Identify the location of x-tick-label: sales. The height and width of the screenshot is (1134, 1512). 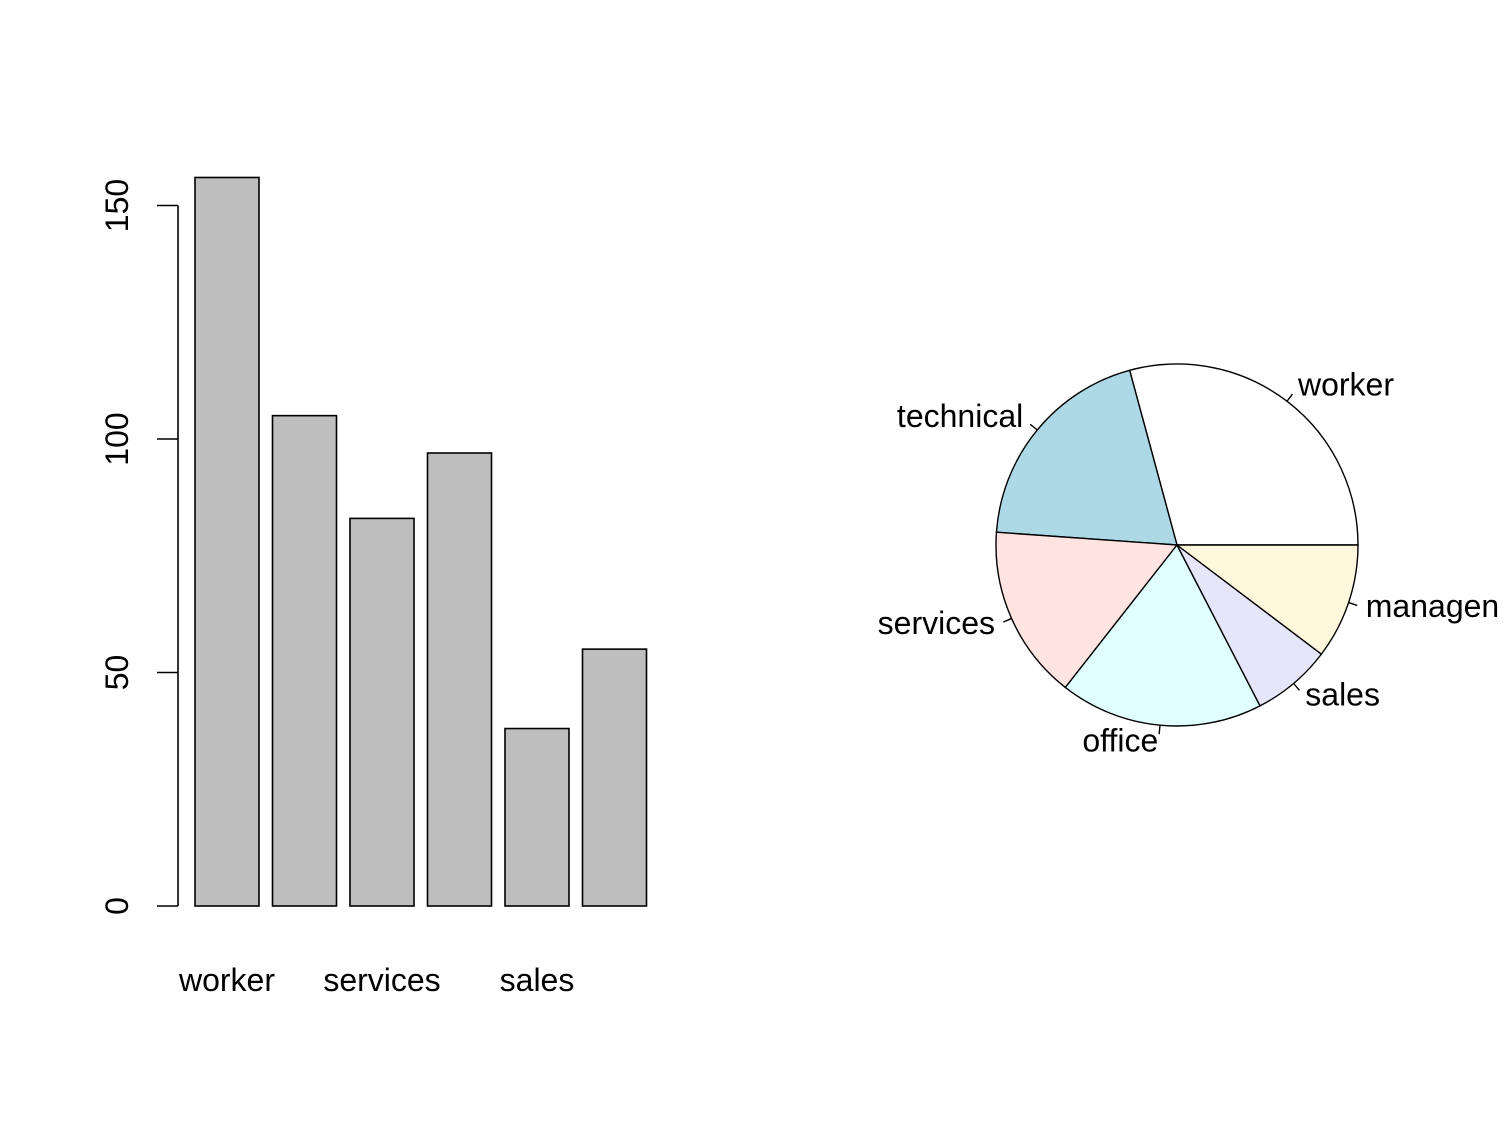
(537, 980).